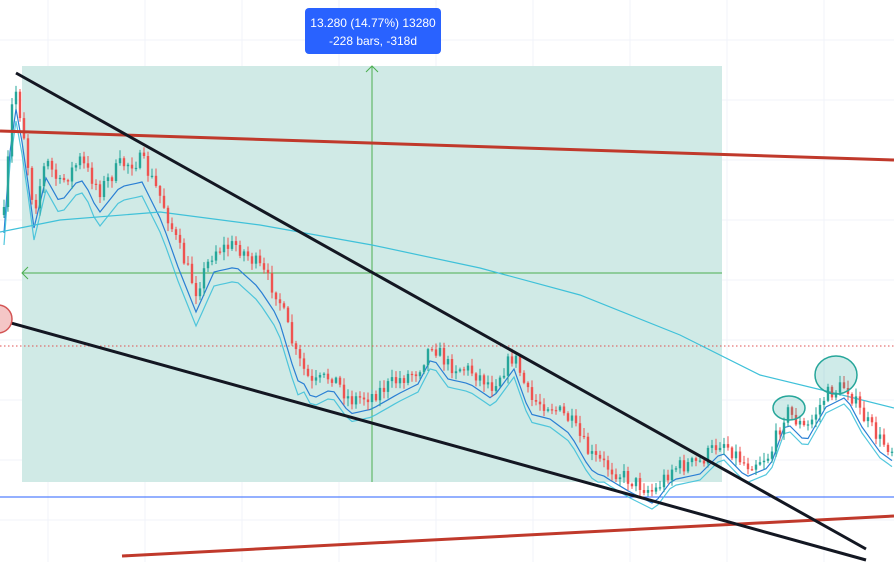 This screenshot has width=894, height=562. What do you see at coordinates (373, 31) in the screenshot?
I see `measure-tooltip: 13.280 (14.77%) 13280 -228 bars, -318d` at bounding box center [373, 31].